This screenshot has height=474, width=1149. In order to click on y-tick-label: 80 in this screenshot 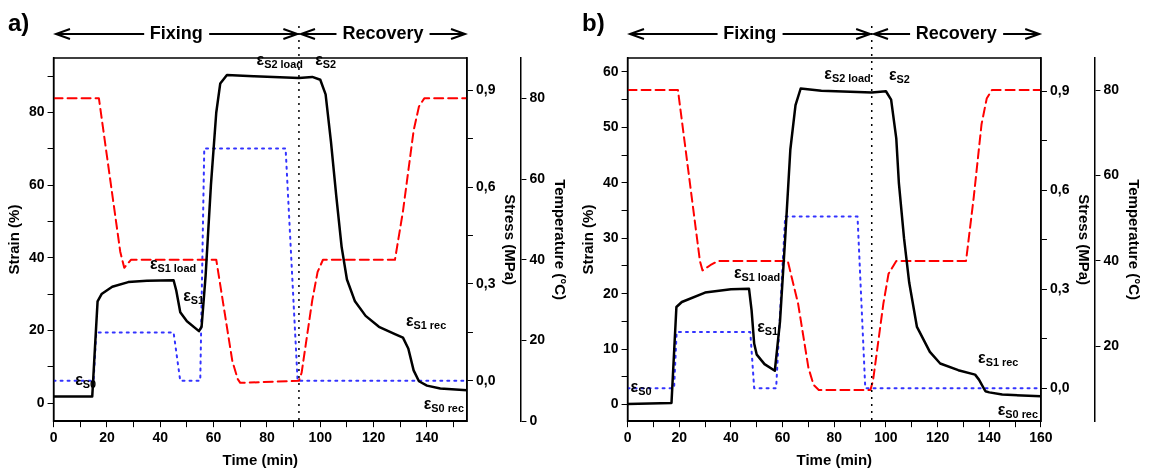, I will do `click(36, 111)`.